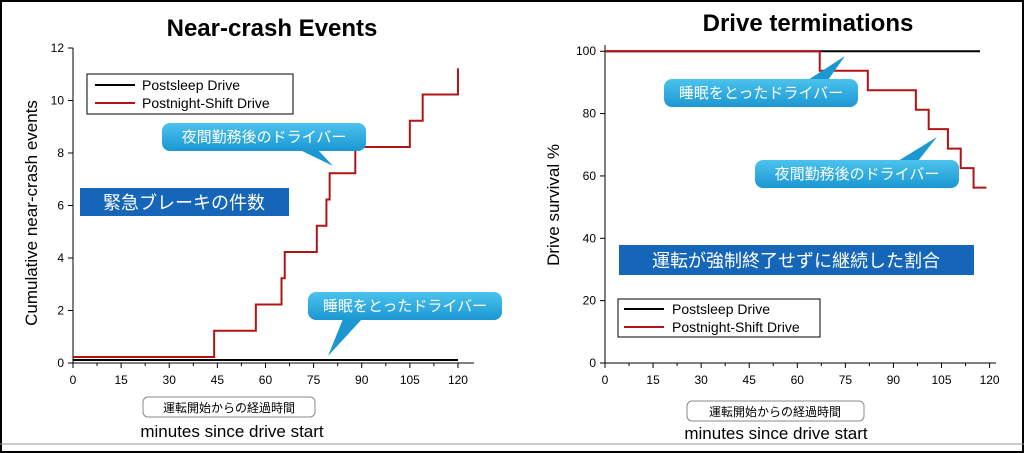  What do you see at coordinates (590, 301) in the screenshot?
I see `y-tick-label: 20` at bounding box center [590, 301].